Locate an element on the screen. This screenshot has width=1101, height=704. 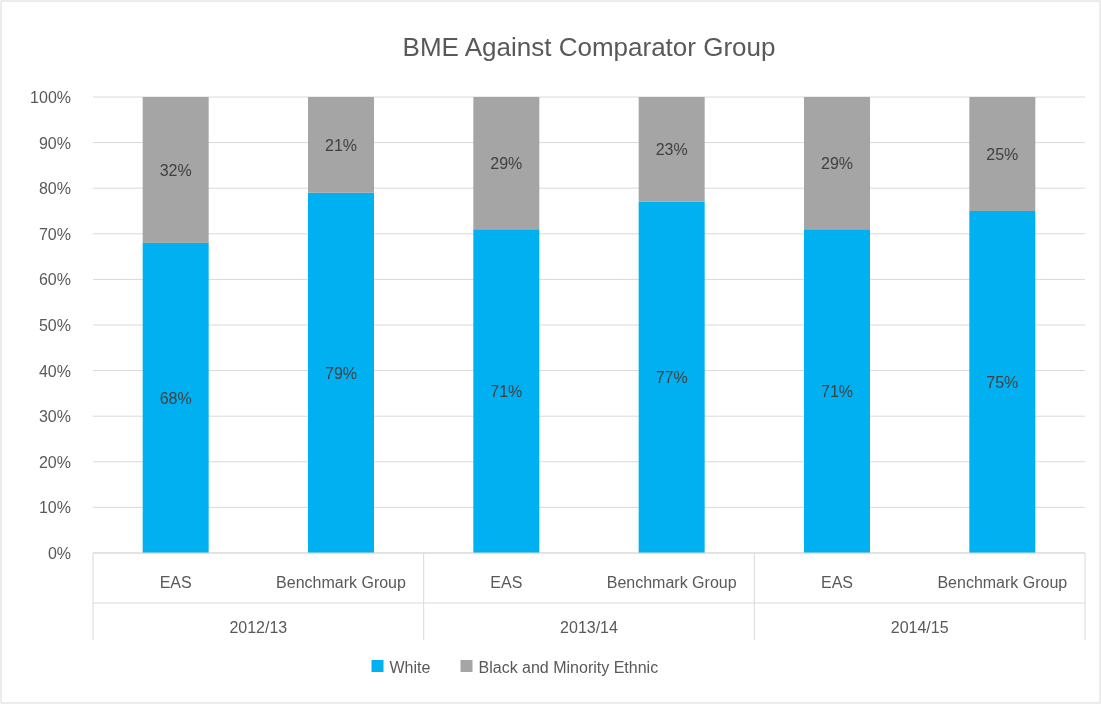
data-label: 68% is located at coordinates (175, 398).